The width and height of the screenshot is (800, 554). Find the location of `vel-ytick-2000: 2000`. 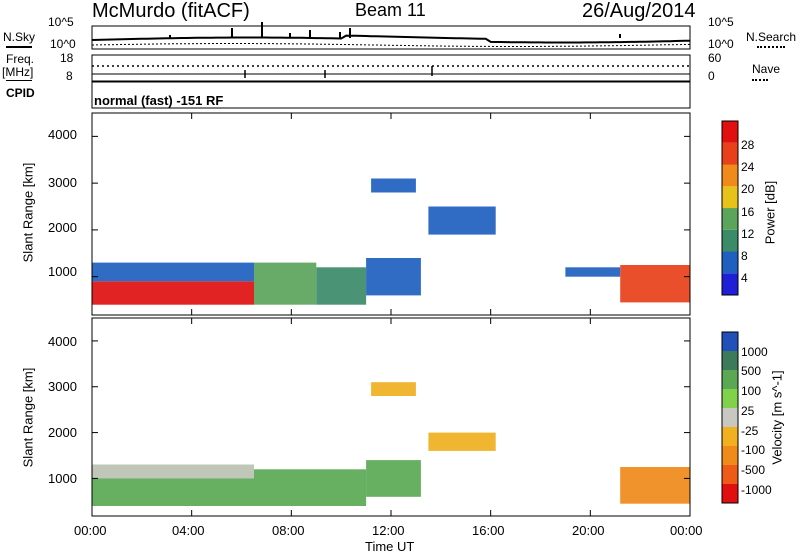

vel-ytick-2000: 2000 is located at coordinates (62, 432).